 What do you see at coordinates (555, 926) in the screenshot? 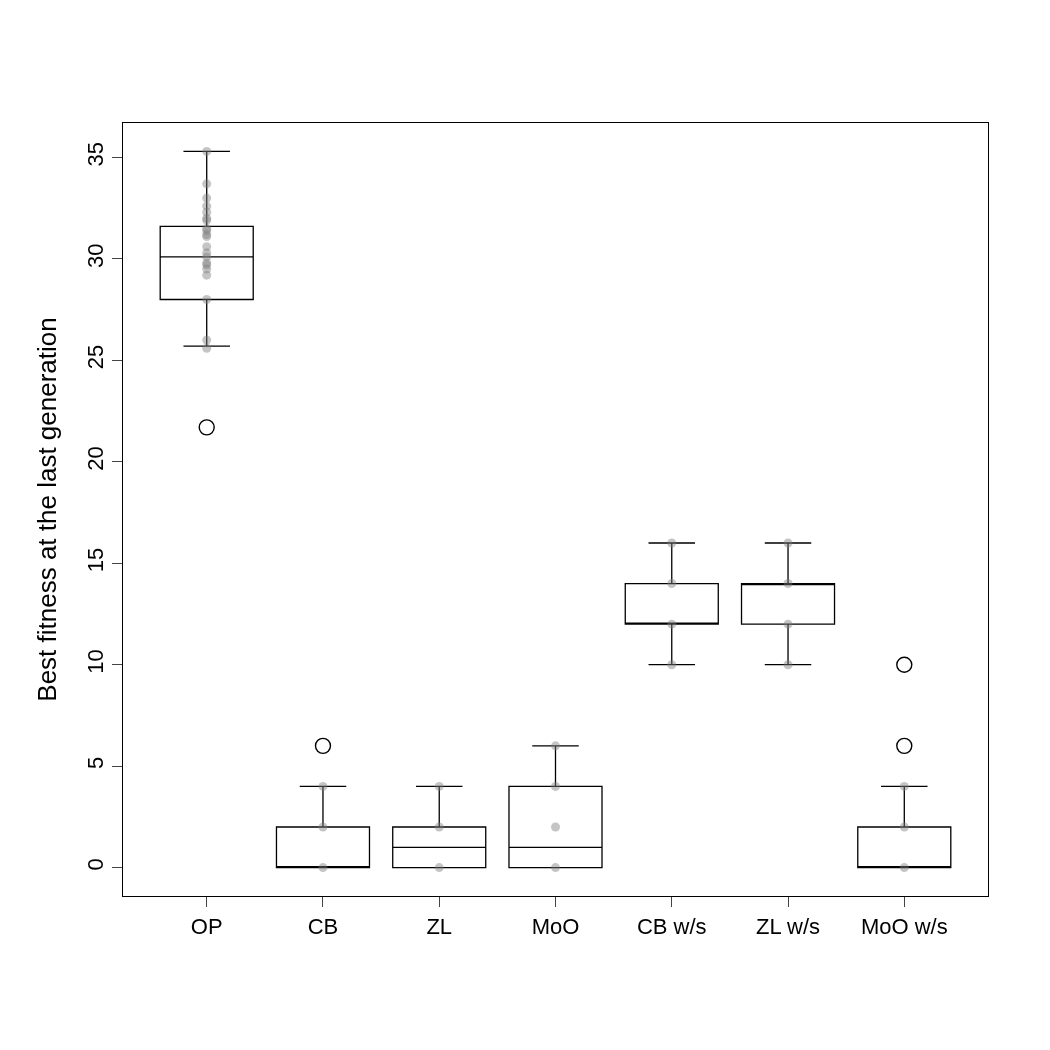
I see `x-tick-label: MoO` at bounding box center [555, 926].